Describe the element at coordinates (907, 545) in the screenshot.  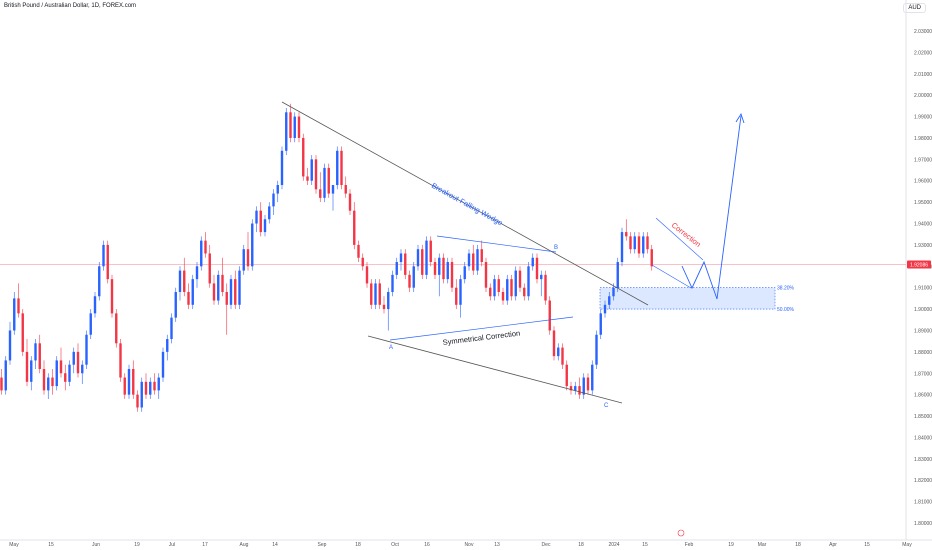
I see `x-tick-label: May` at that location.